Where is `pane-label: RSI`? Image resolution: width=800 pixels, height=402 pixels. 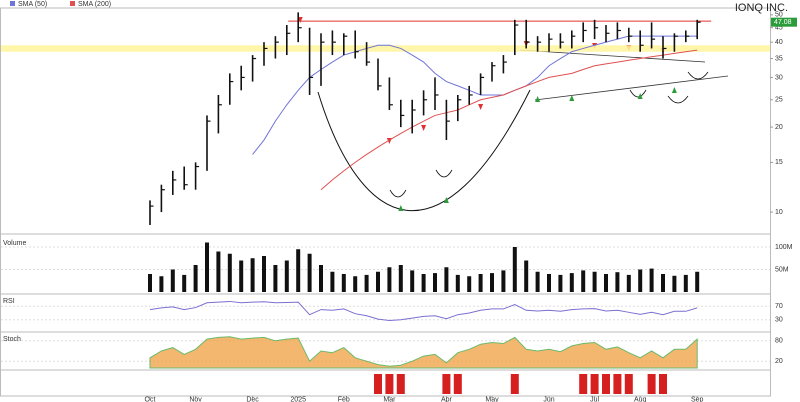
pane-label: RSI is located at coordinates (9, 301).